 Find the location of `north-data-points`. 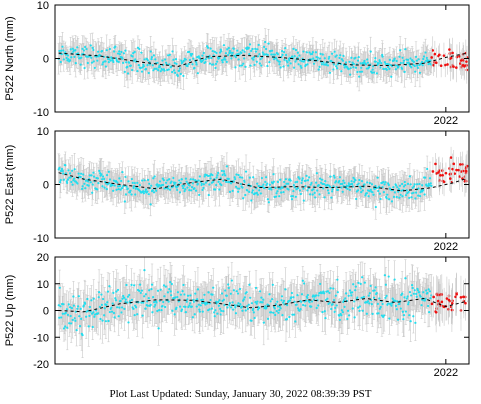

north-data-points is located at coordinates (245, 59).